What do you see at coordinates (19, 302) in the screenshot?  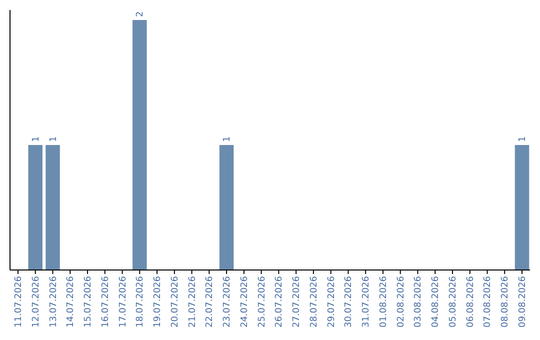 I see `x-tick-label: 11.07.2026` at bounding box center [19, 302].